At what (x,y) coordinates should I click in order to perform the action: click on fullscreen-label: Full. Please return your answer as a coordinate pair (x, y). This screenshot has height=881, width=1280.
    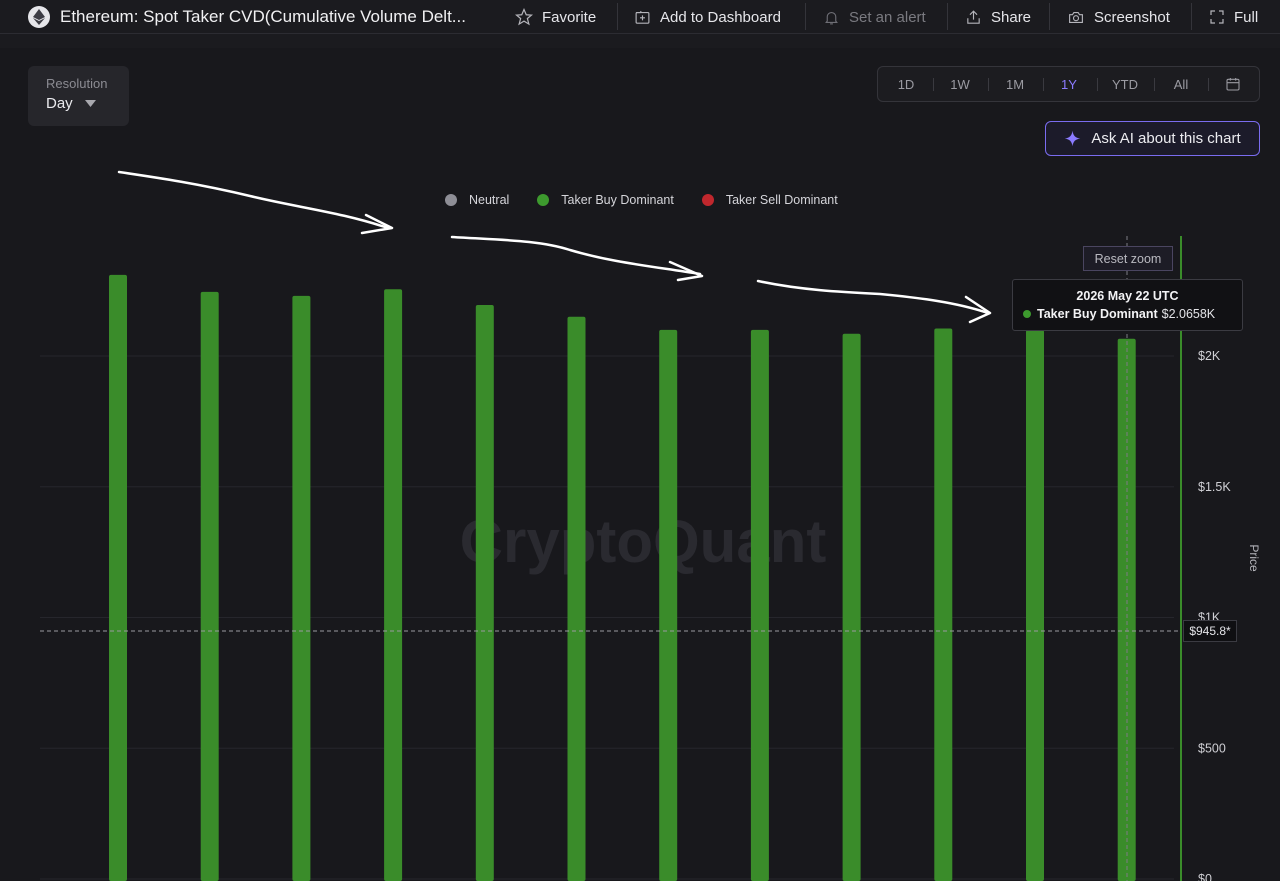
    Looking at the image, I should click on (1246, 17).